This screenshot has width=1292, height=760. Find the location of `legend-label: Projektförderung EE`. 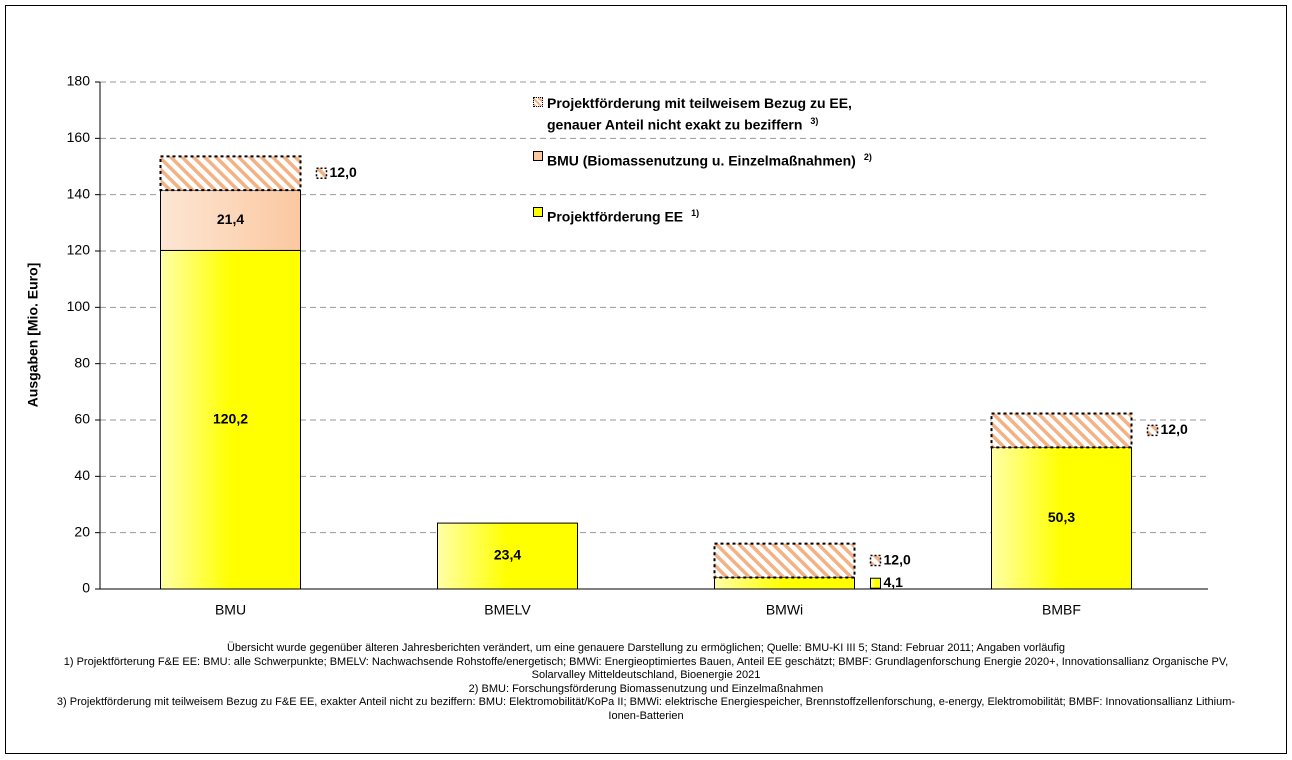

legend-label: Projektförderung EE is located at coordinates (615, 216).